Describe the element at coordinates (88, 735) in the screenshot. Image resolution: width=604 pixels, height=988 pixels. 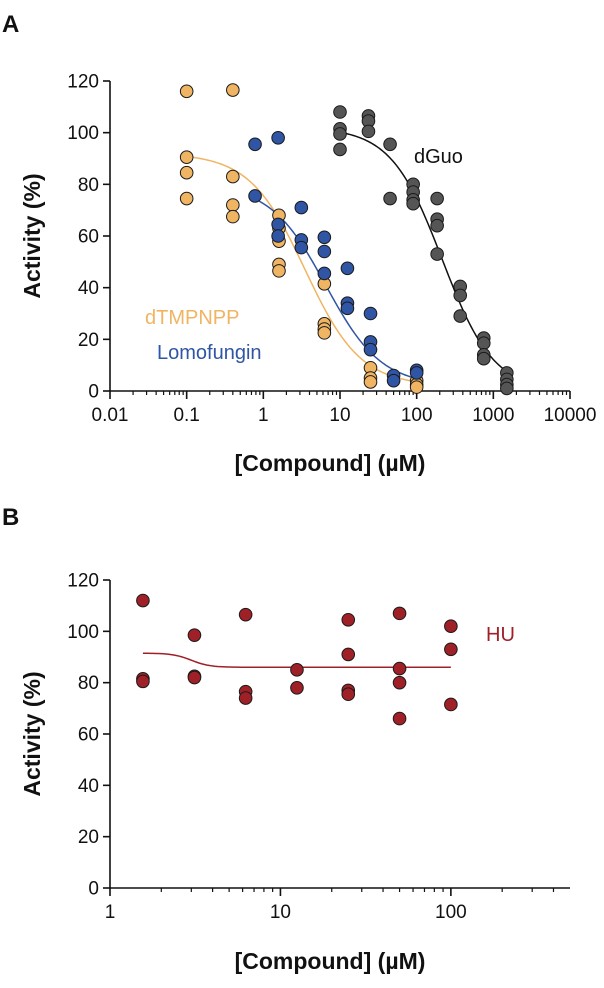
I see `panel-b-y-tick-label: 60` at that location.